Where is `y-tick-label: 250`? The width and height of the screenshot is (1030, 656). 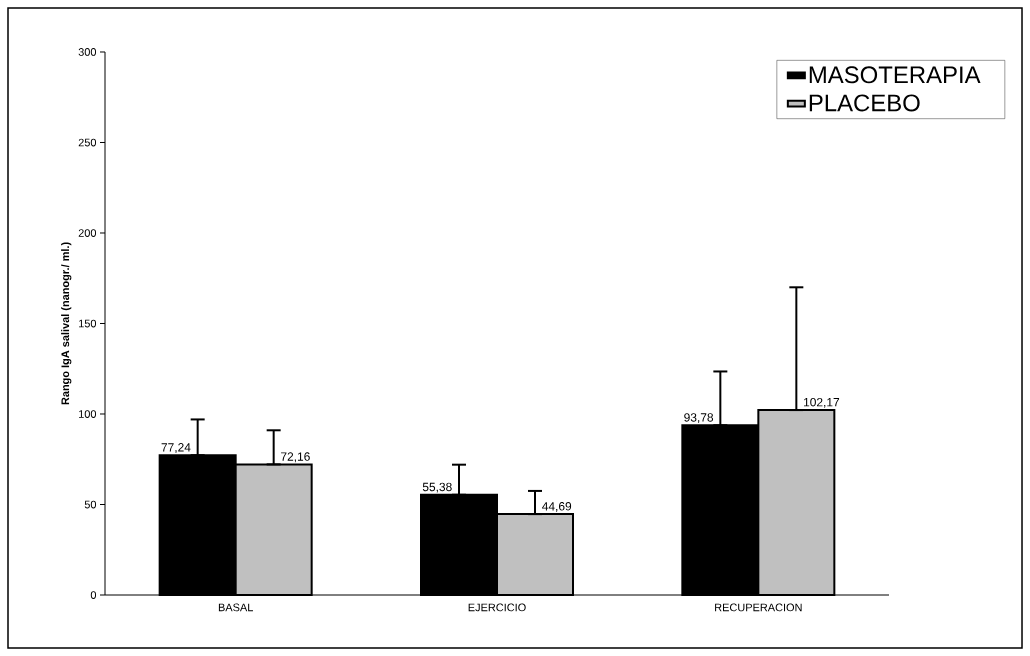
y-tick-label: 250 is located at coordinates (87, 142).